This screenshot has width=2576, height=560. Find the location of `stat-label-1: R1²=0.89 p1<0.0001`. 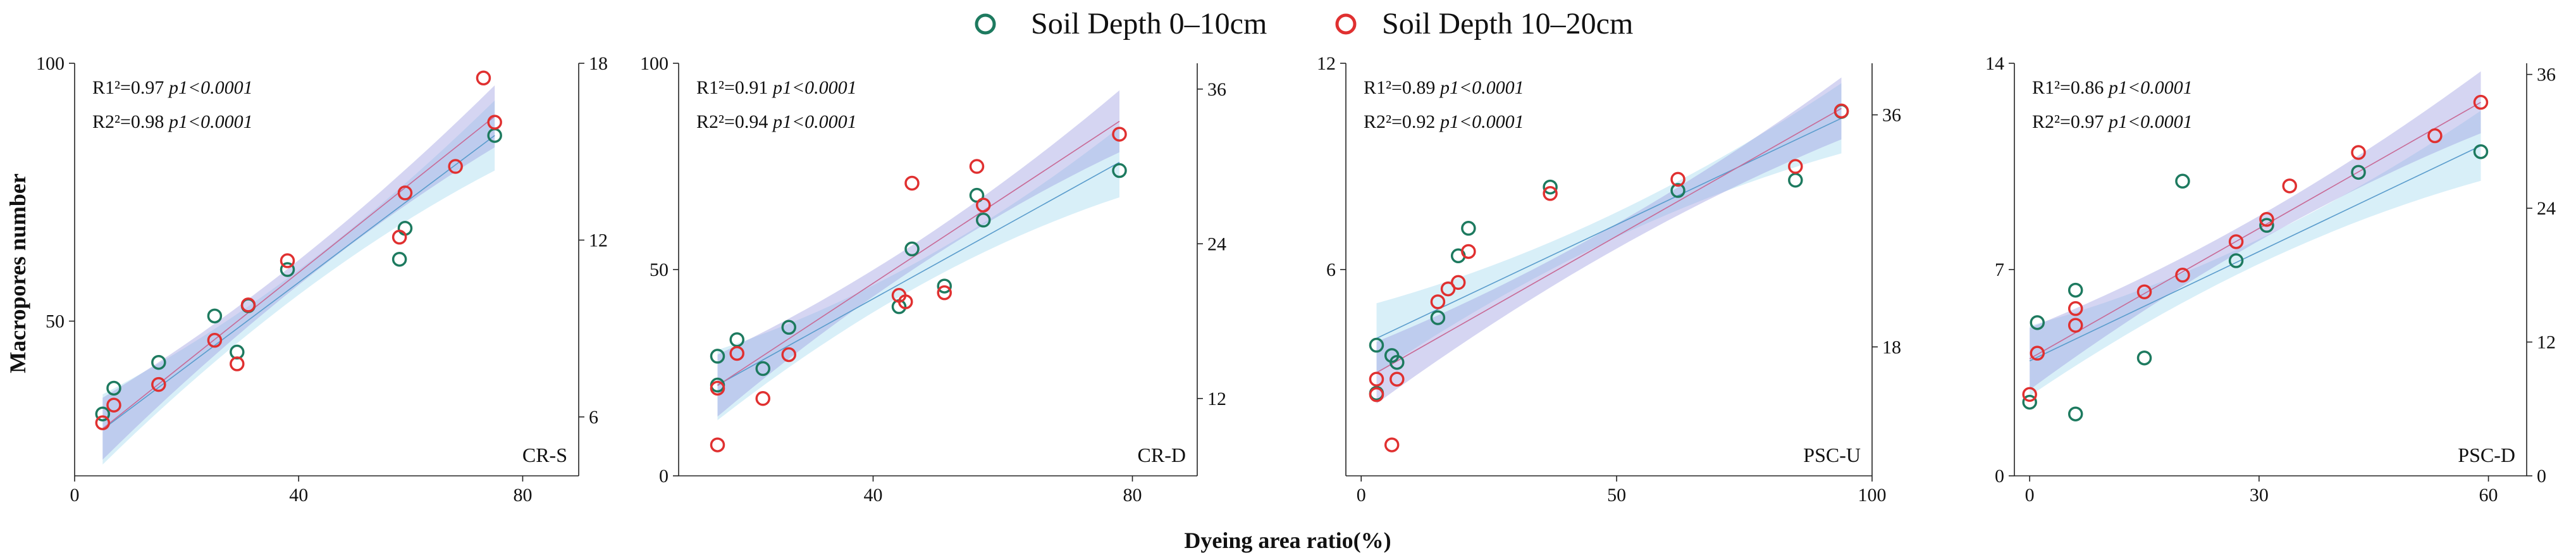

stat-label-1: R1²=0.89 p1<0.0001 is located at coordinates (1444, 88).